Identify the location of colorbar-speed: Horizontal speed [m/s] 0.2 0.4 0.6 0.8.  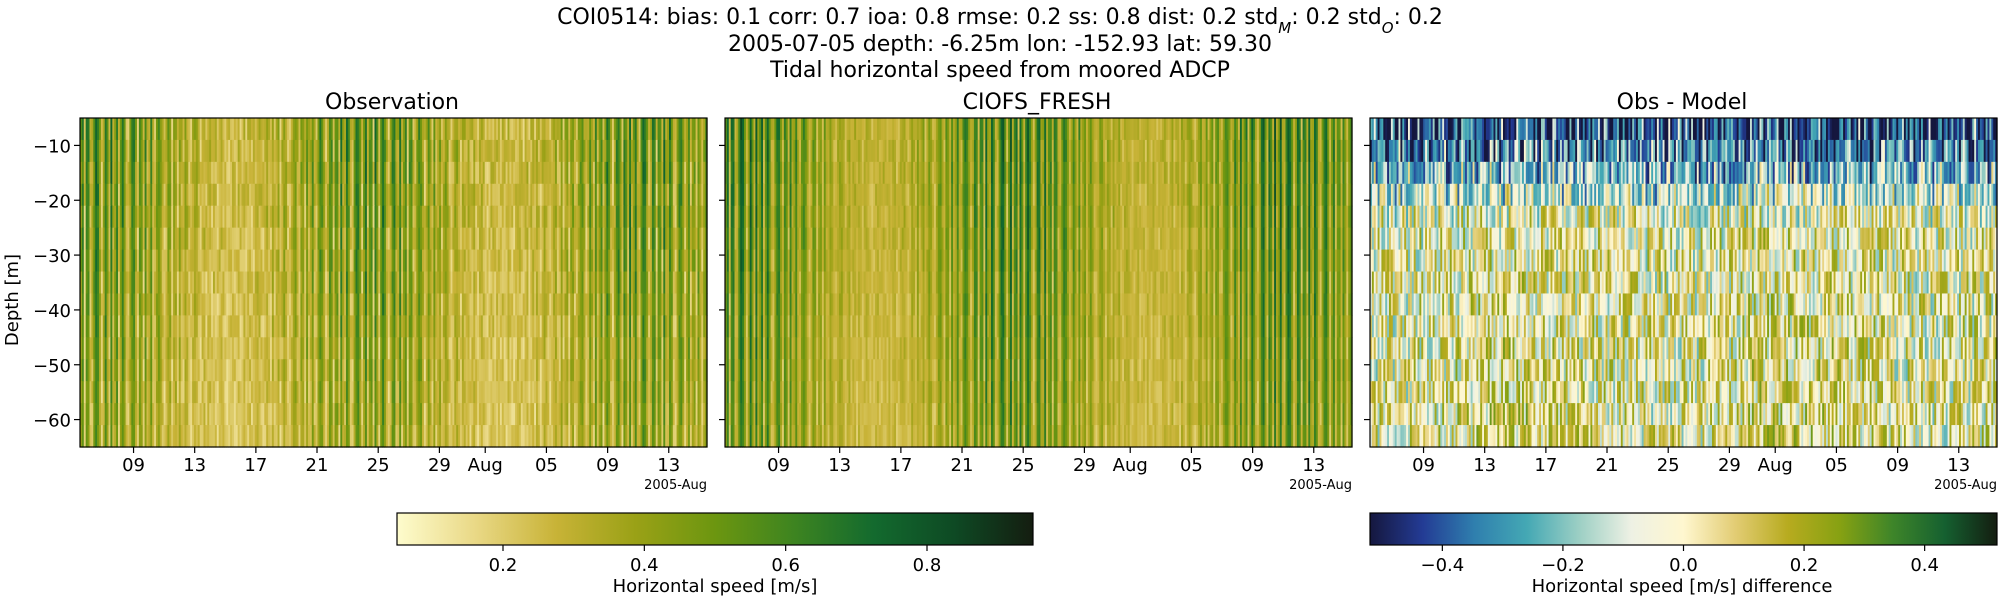
(715, 554).